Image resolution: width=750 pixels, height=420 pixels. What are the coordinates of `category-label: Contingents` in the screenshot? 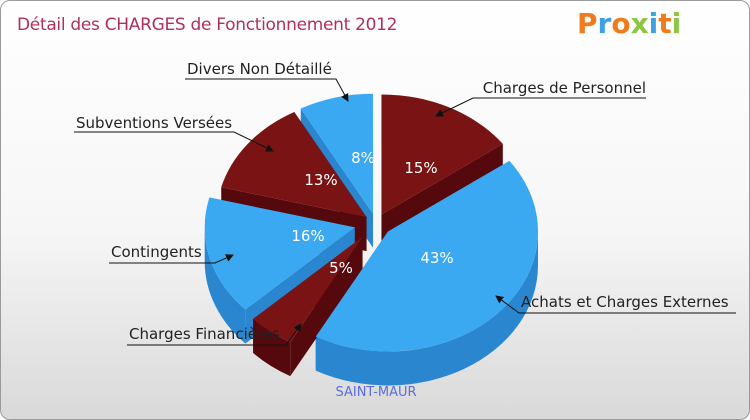 It's located at (156, 252).